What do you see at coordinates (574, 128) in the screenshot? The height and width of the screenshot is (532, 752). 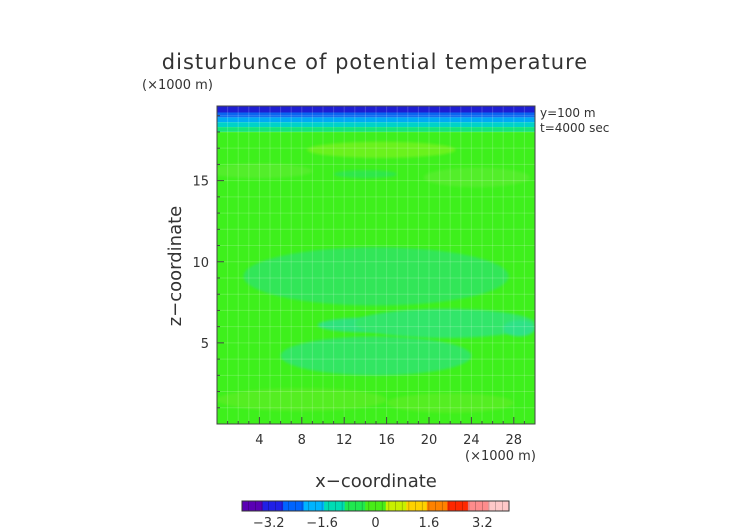 I see `annotation-time: t=4000 sec` at bounding box center [574, 128].